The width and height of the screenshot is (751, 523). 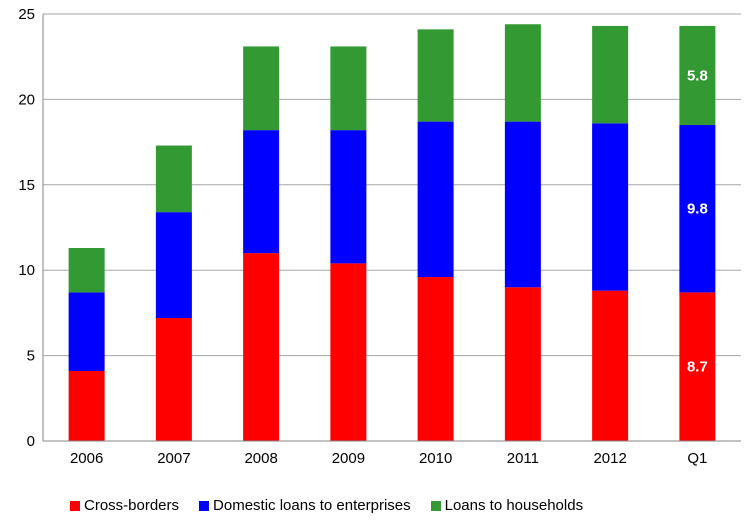 What do you see at coordinates (26, 185) in the screenshot?
I see `y-tick-label: 15` at bounding box center [26, 185].